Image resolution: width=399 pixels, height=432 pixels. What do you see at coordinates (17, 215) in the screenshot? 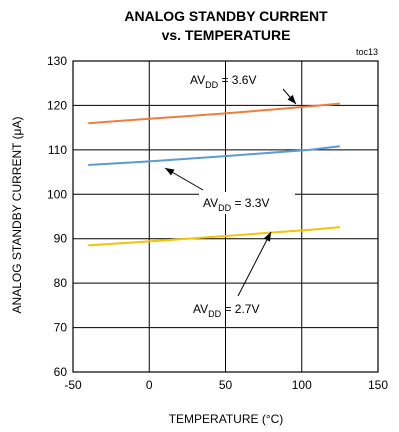
I see `y-axis-label: ANALOG STANDBY CURRENT (μA)` at bounding box center [17, 215].